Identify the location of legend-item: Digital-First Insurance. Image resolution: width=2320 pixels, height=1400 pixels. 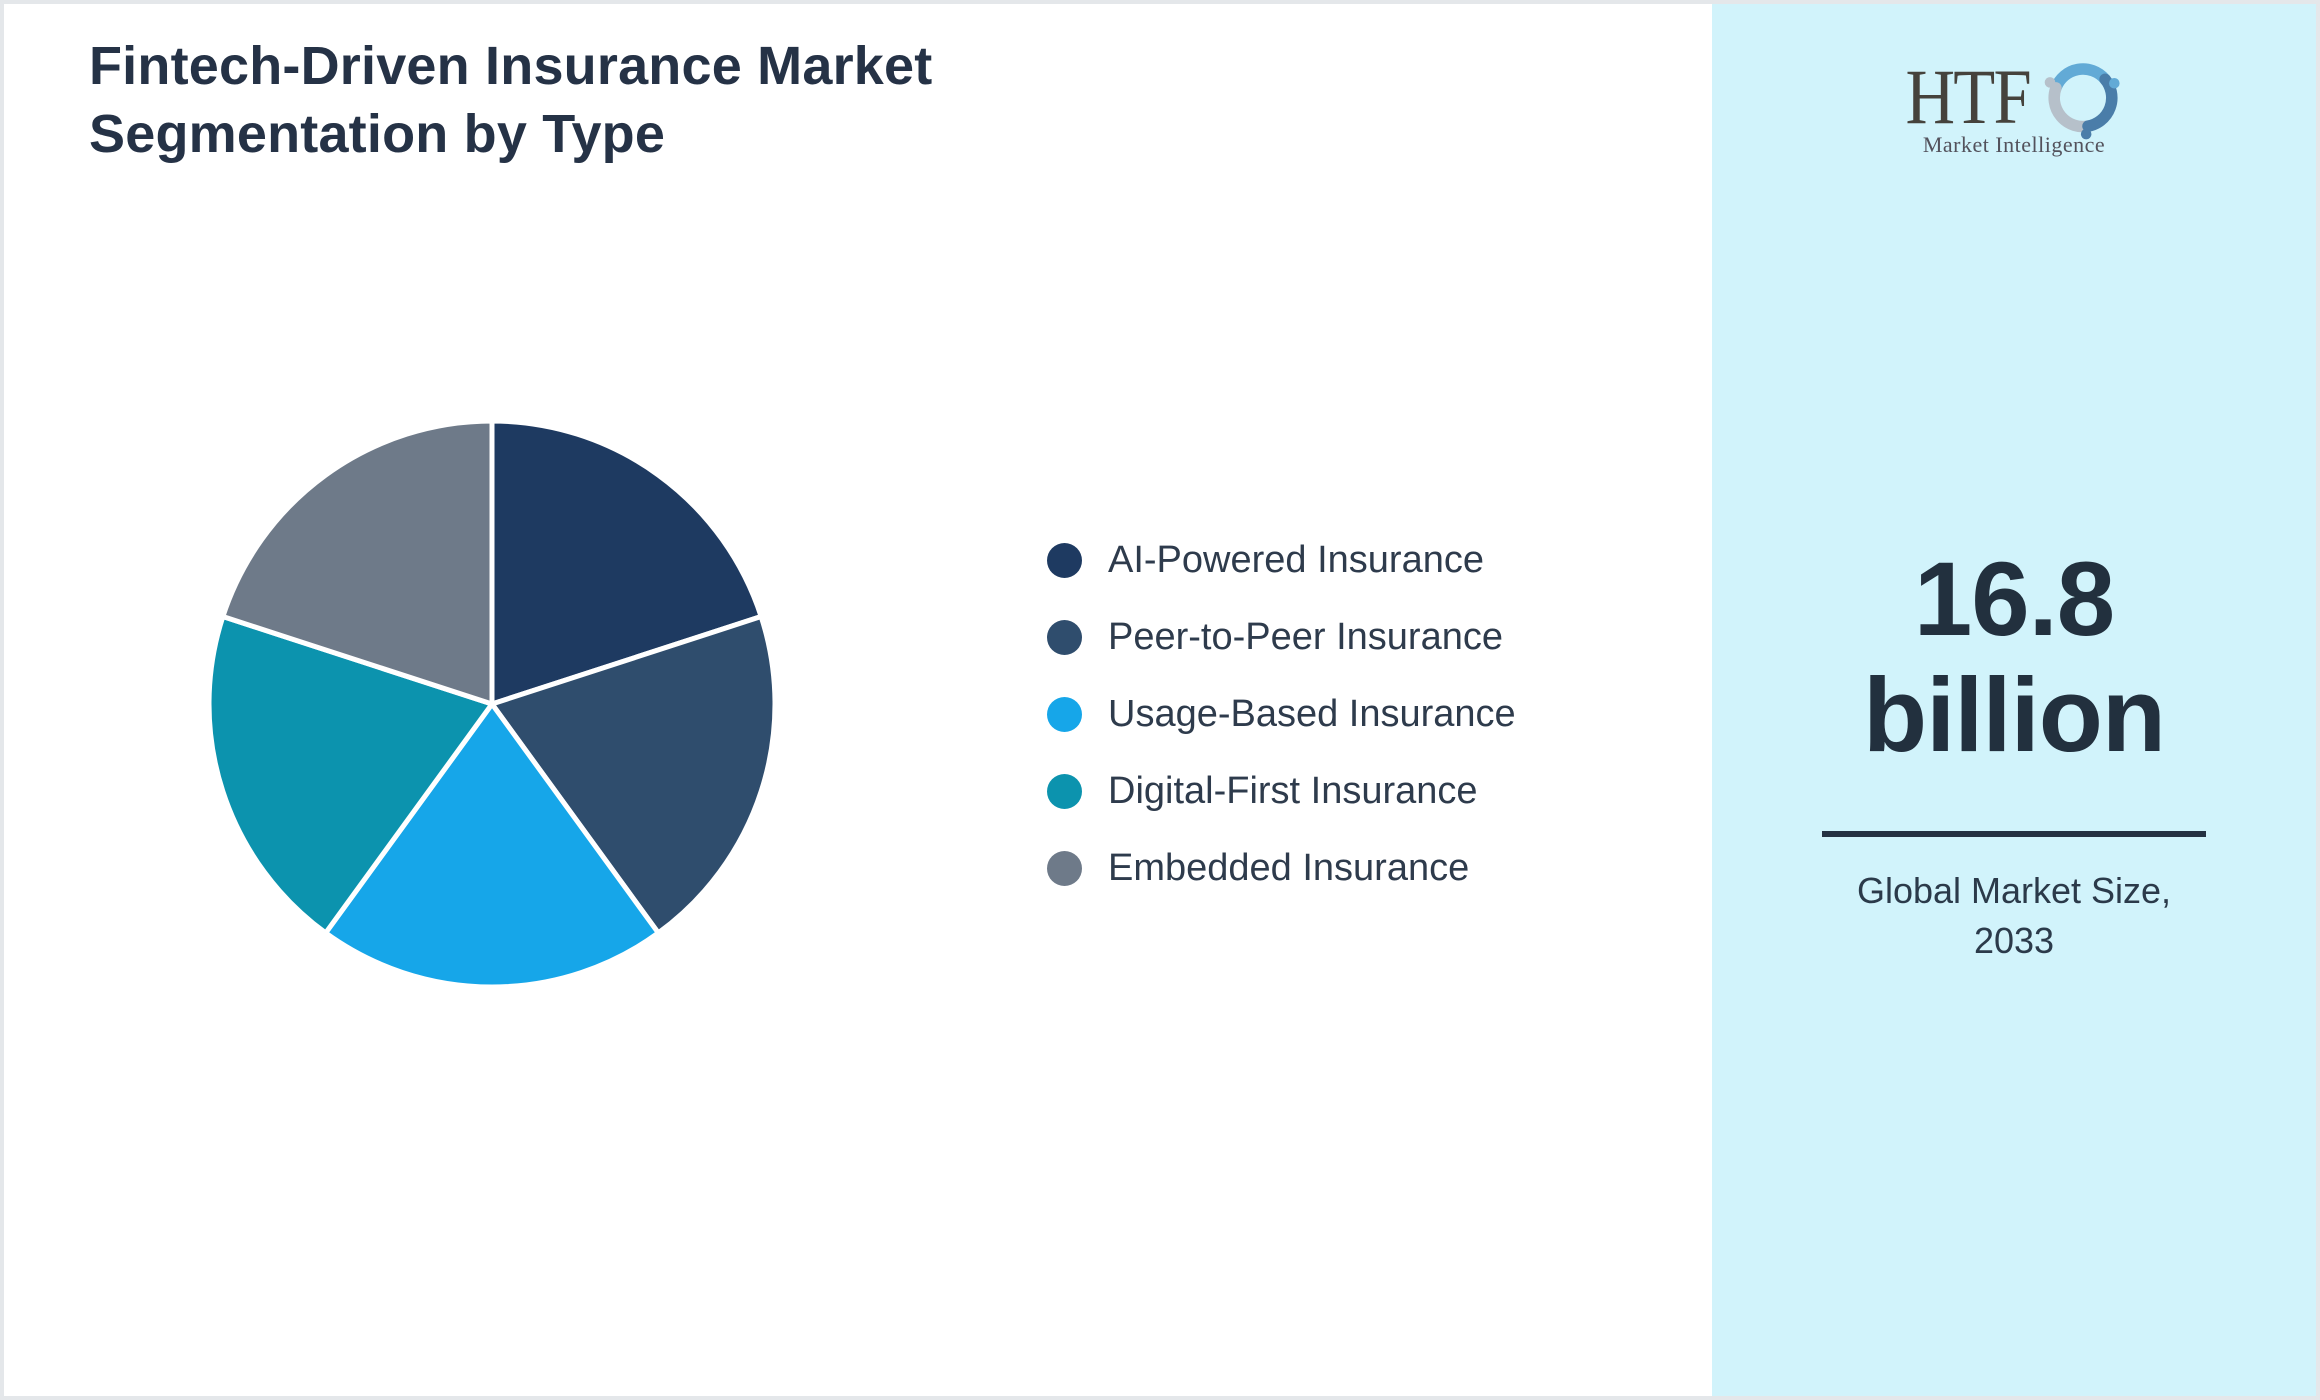
(1281, 791).